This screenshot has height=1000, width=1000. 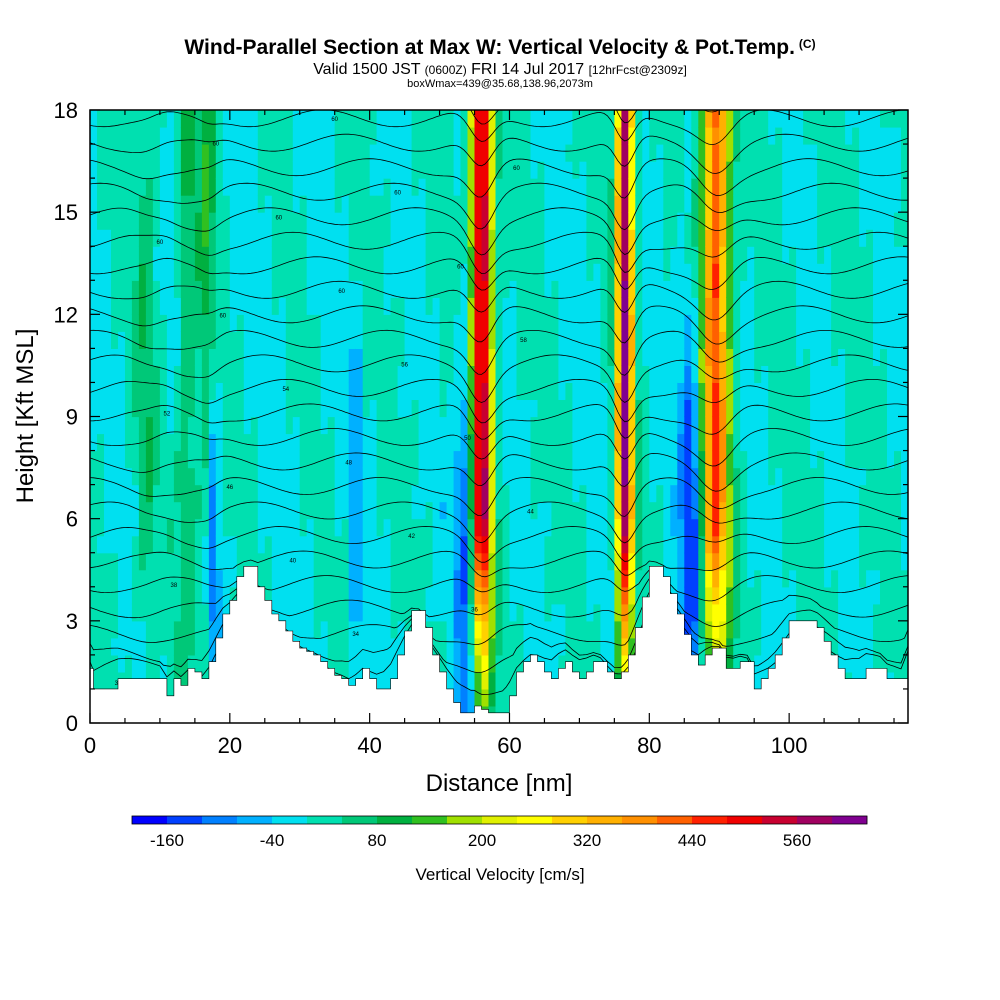 I want to click on isentrope-label: 60, so click(x=516, y=169).